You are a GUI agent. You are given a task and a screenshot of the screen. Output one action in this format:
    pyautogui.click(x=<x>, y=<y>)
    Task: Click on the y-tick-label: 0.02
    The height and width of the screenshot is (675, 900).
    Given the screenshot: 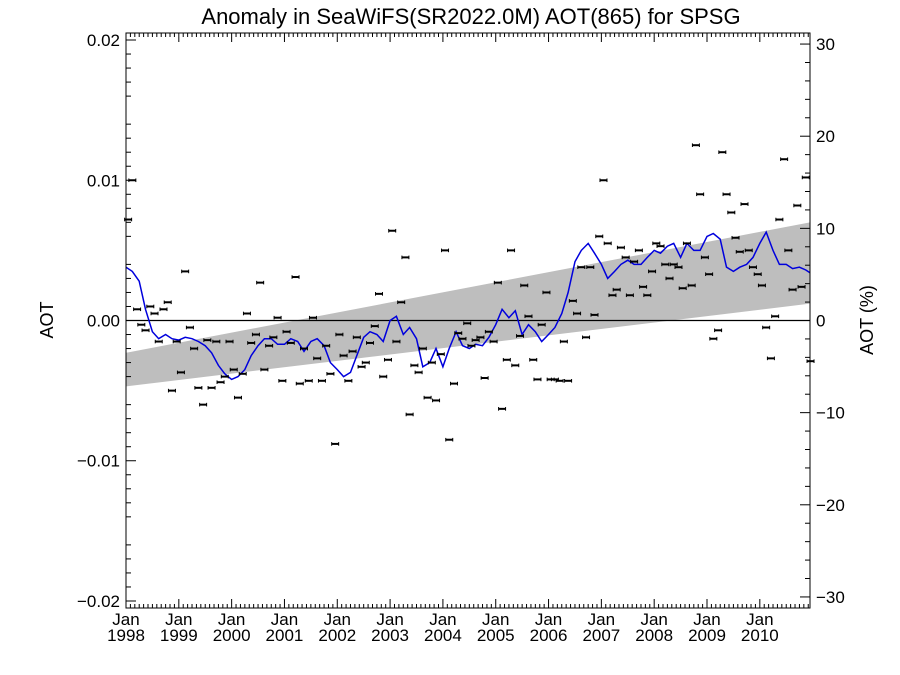 What is the action you would take?
    pyautogui.click(x=103, y=40)
    